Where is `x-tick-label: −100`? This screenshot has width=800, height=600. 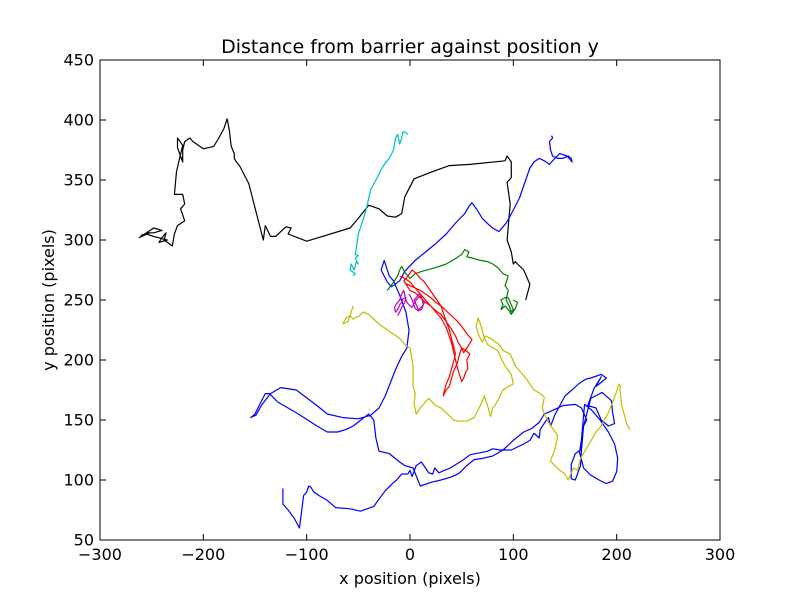 x-tick-label: −100 is located at coordinates (307, 554).